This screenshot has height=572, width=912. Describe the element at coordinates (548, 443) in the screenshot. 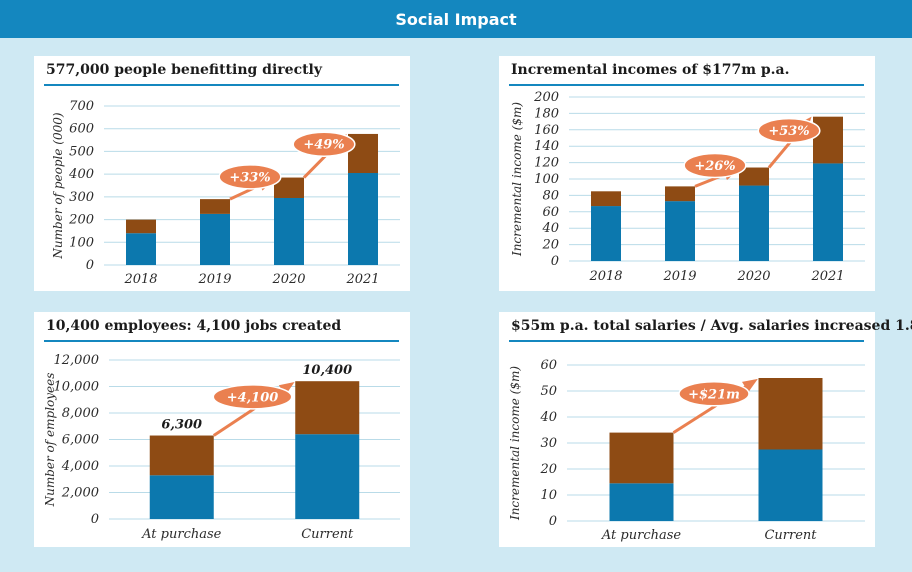

I see `y-tick-label: 30` at that location.